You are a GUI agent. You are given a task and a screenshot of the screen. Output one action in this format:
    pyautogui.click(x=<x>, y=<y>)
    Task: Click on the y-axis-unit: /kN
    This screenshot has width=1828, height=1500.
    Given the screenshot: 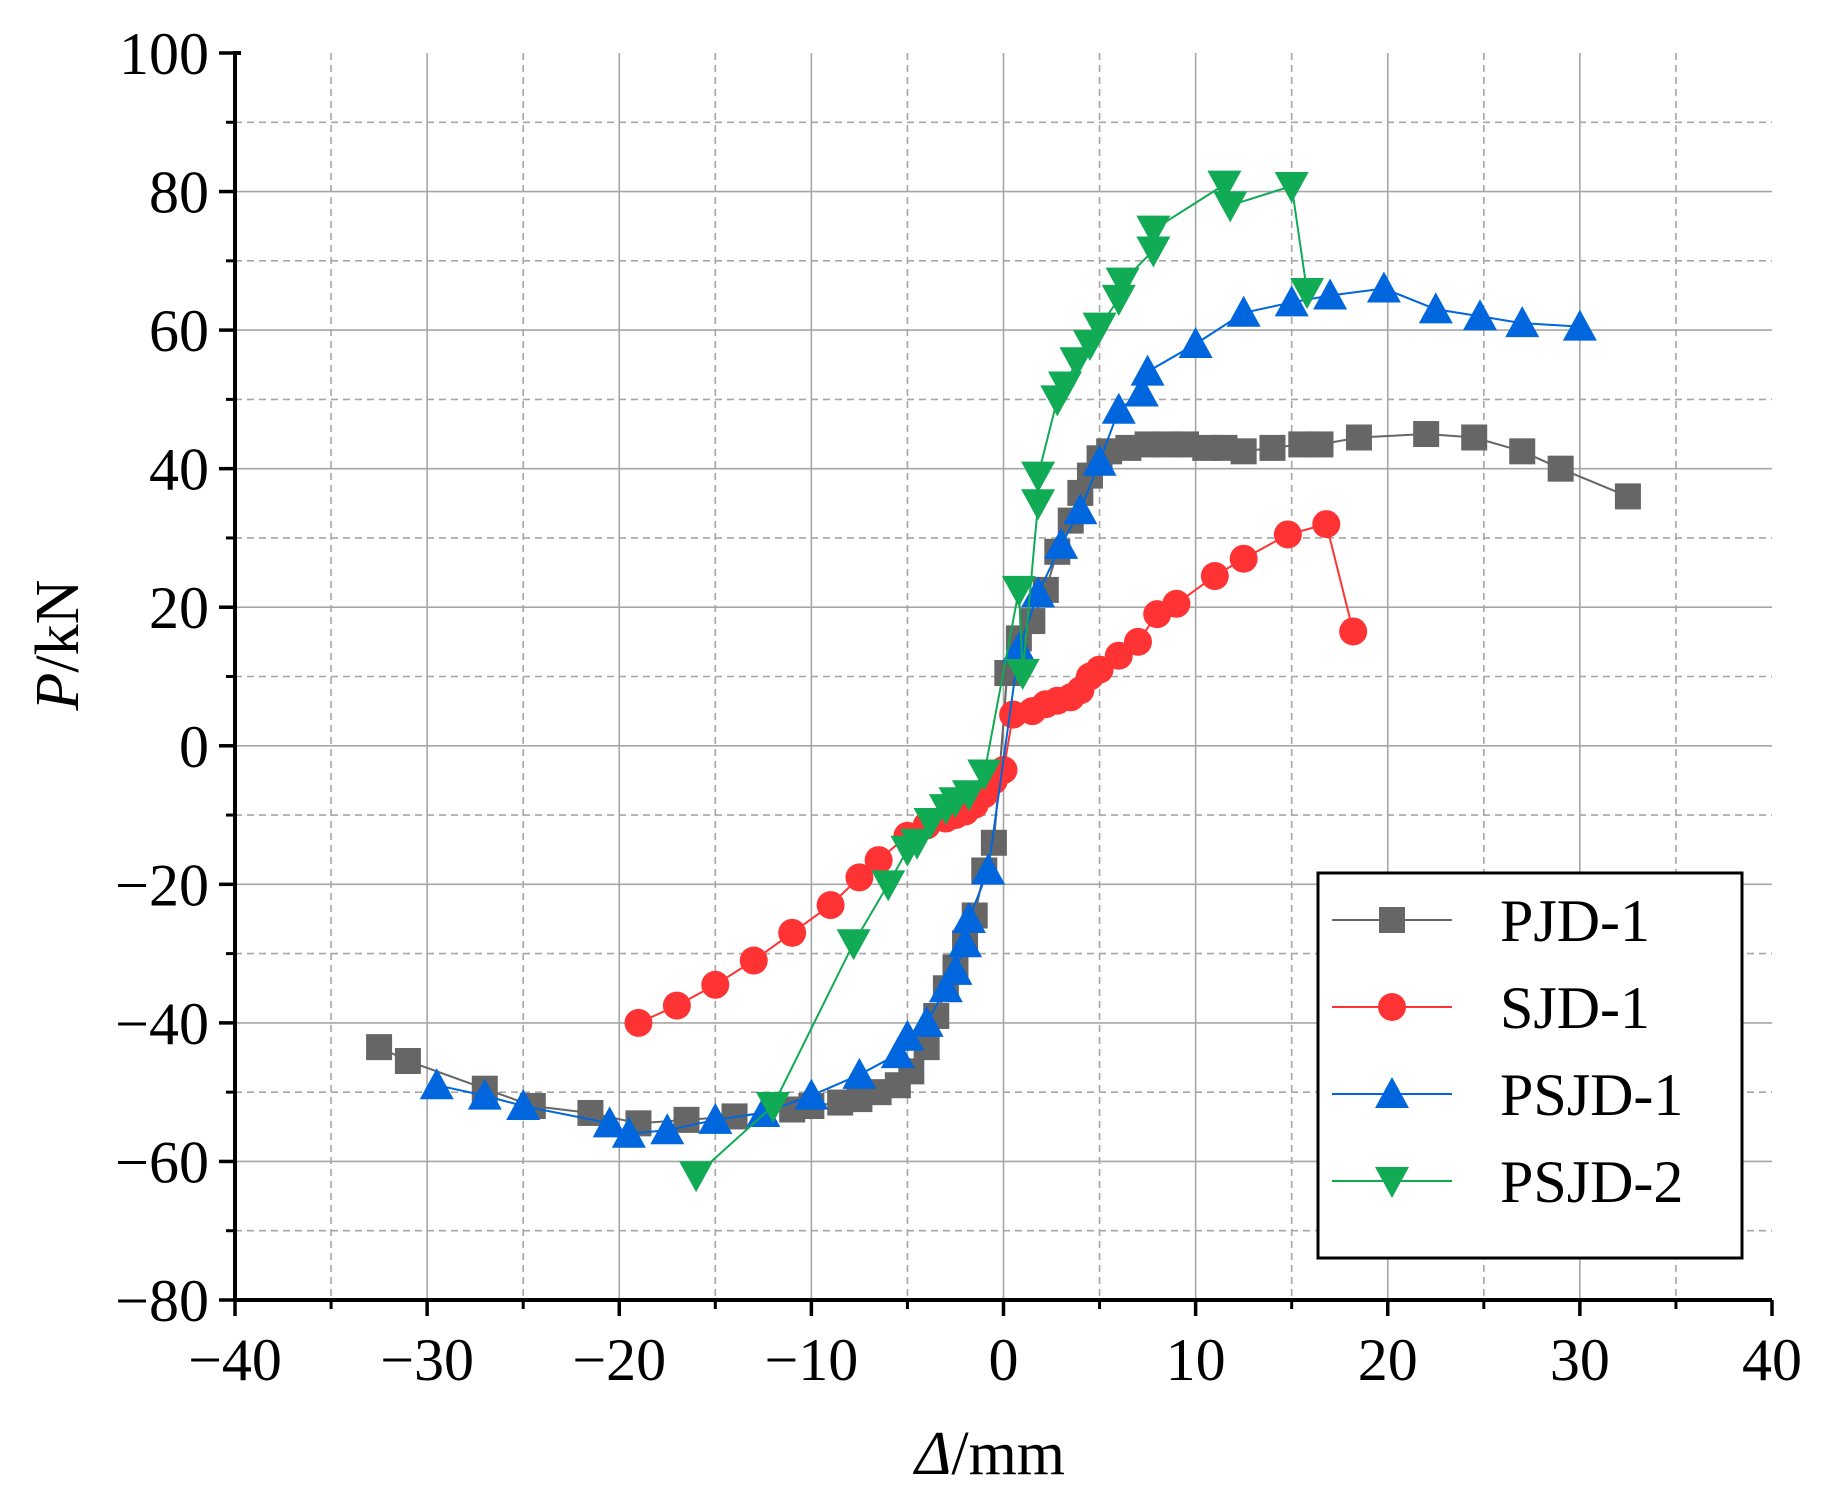 What is the action you would take?
    pyautogui.click(x=58, y=626)
    